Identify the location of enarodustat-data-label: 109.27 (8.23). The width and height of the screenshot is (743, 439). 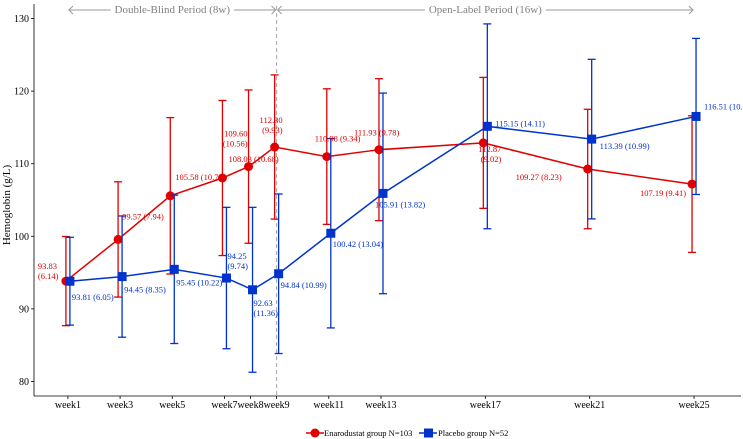
(539, 177).